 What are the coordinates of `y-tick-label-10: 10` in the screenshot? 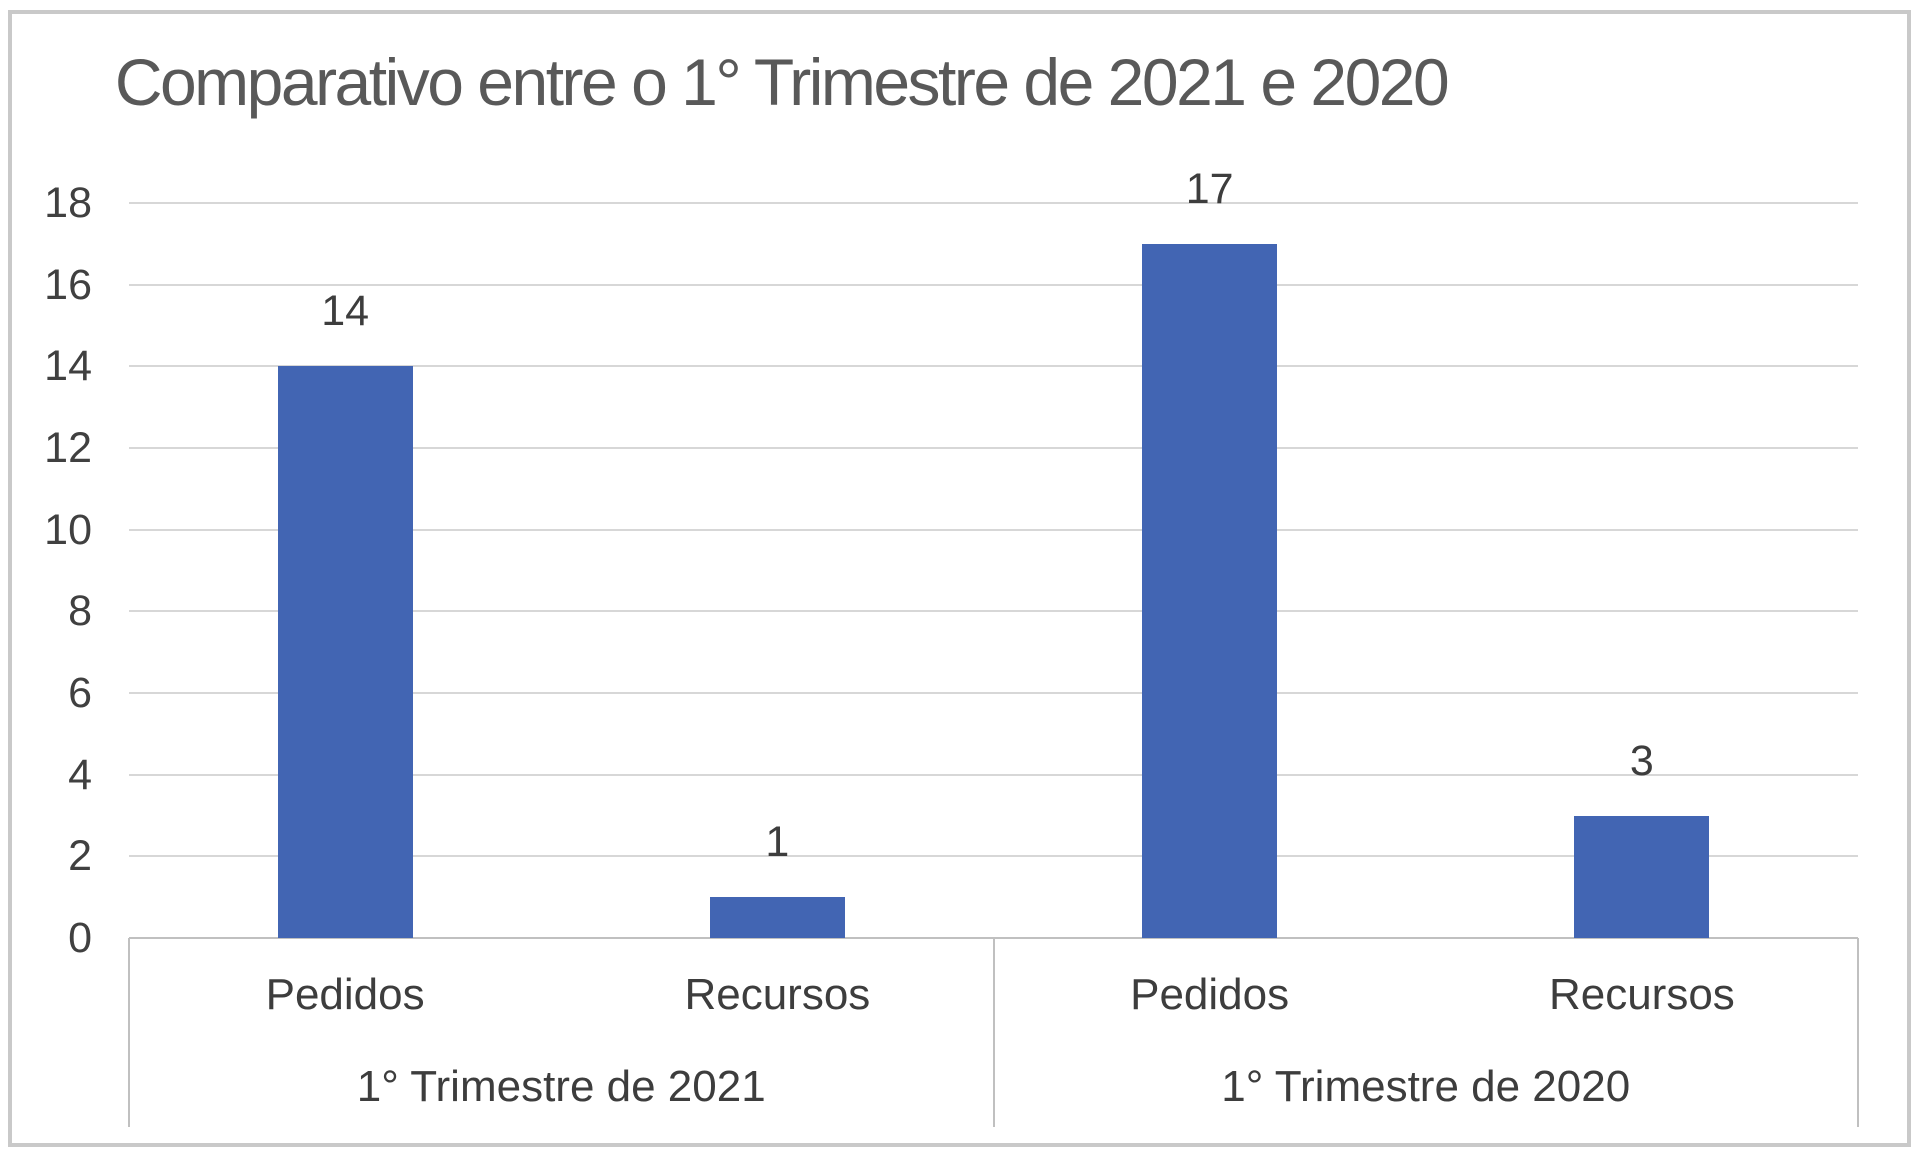 It's located at (68, 529).